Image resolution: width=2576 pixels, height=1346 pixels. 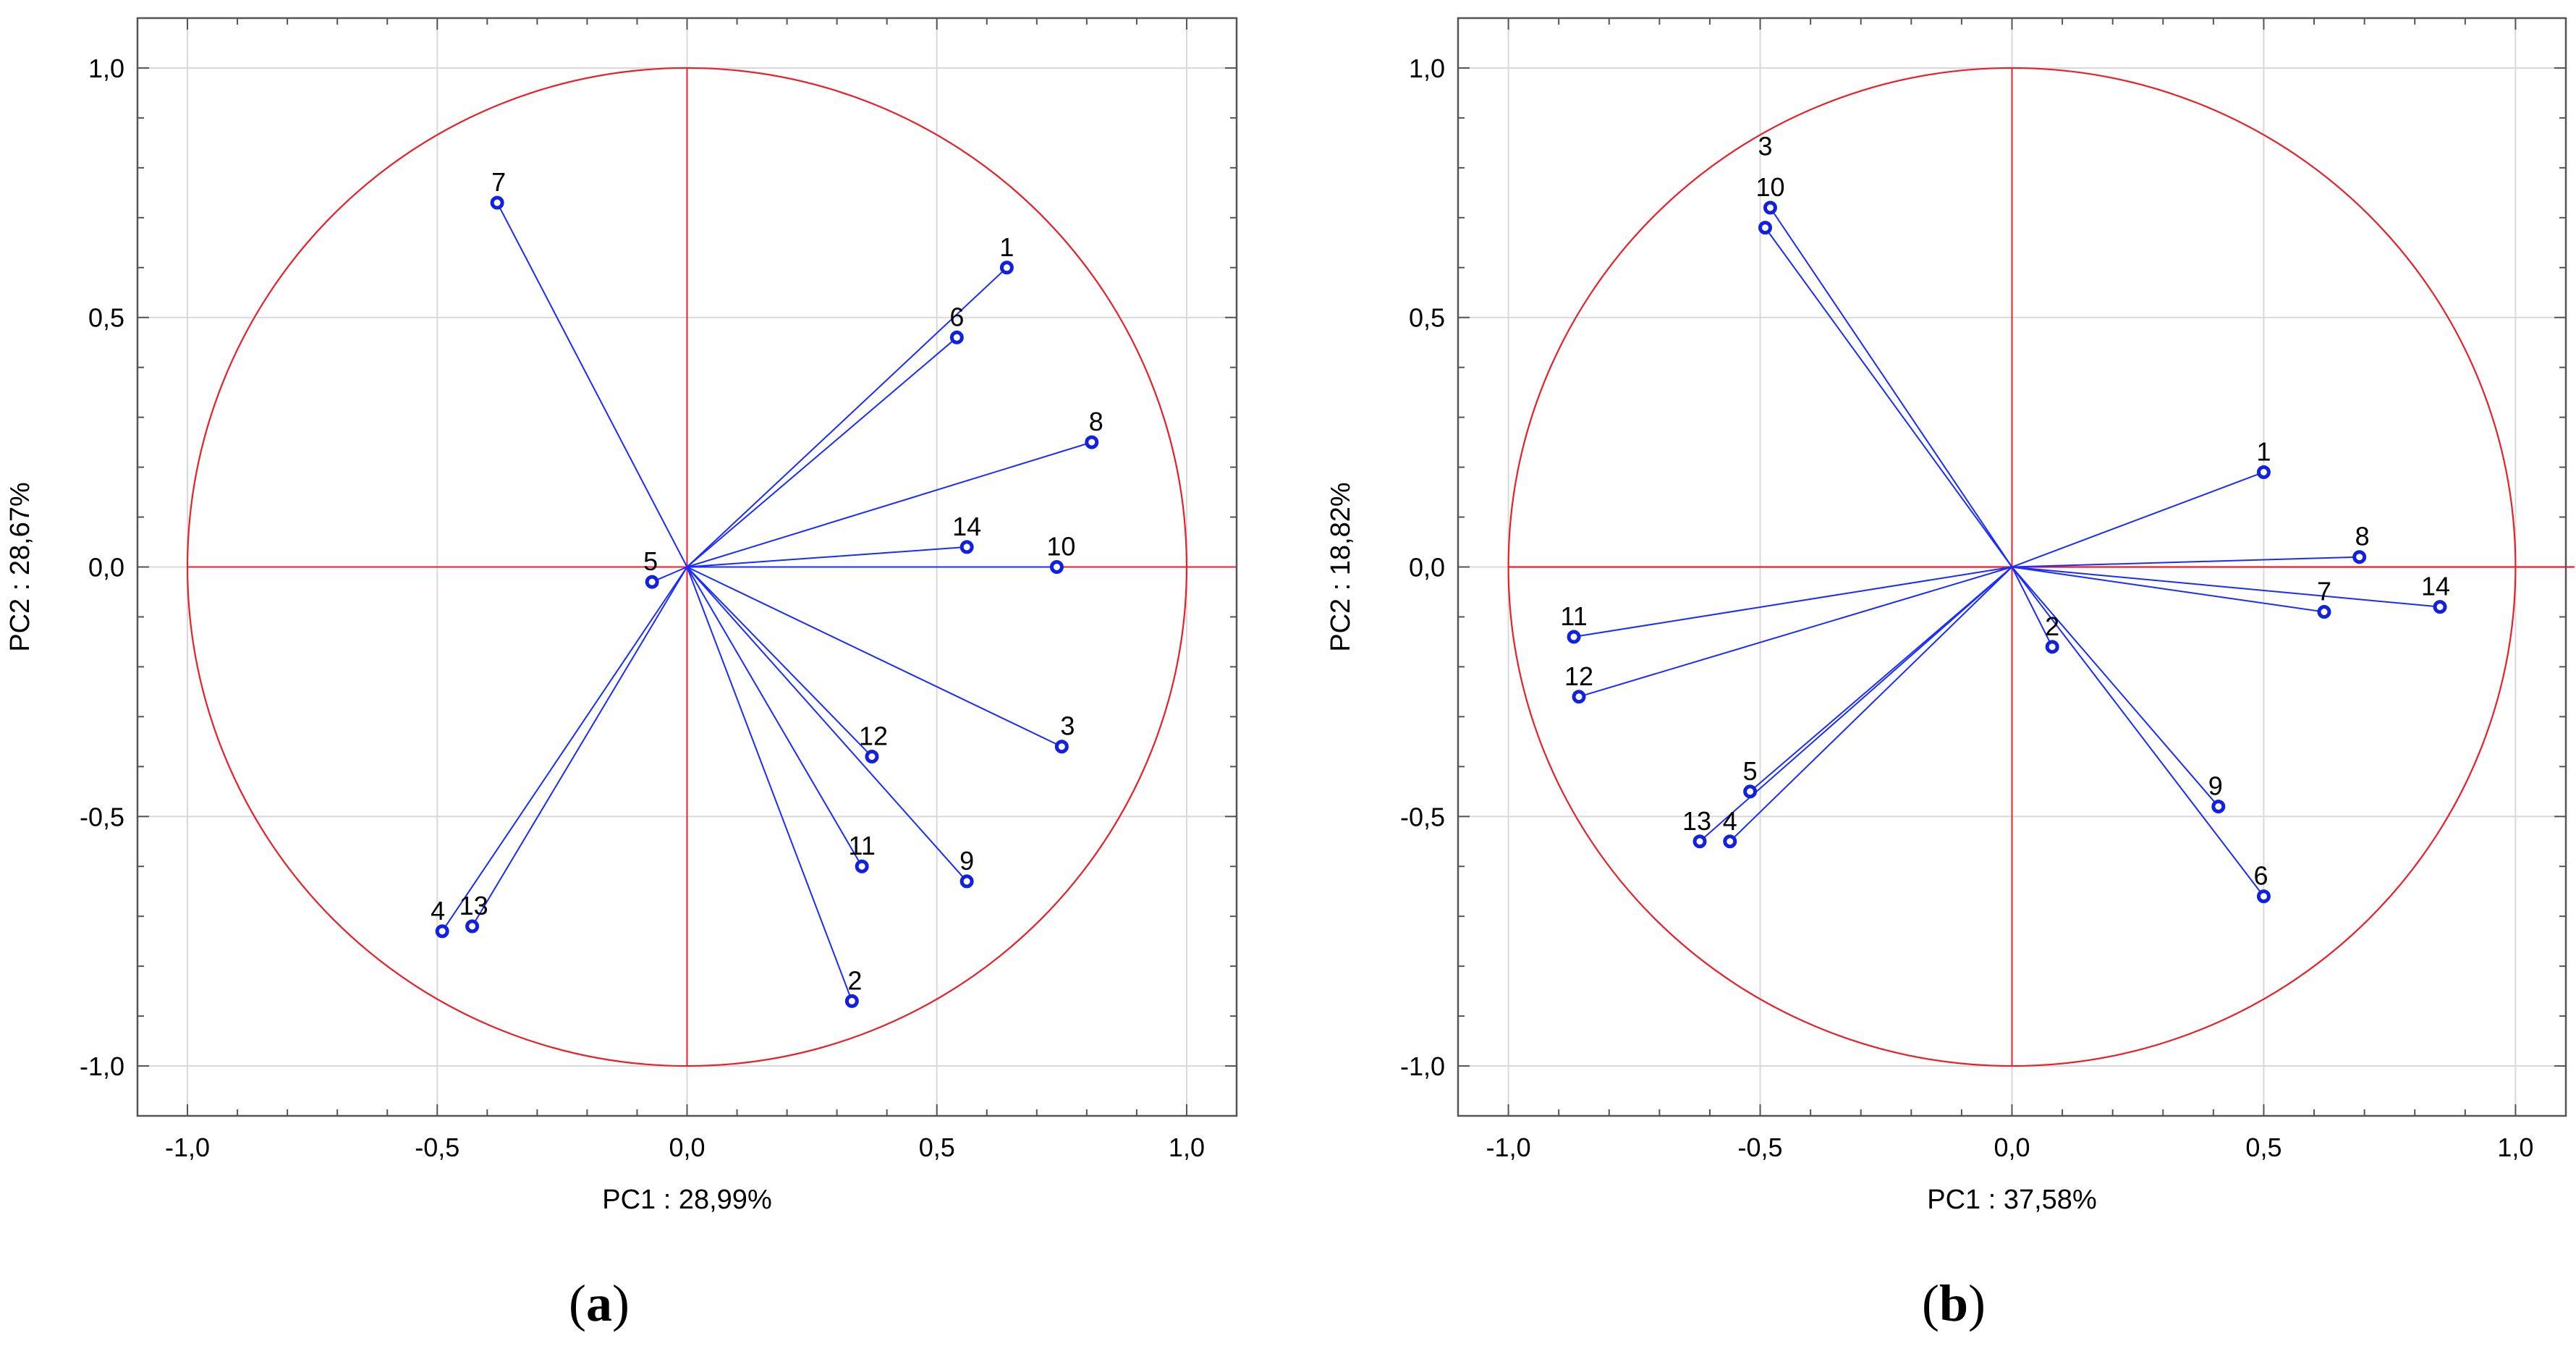 I want to click on panel-label: (b), so click(x=1954, y=1303).